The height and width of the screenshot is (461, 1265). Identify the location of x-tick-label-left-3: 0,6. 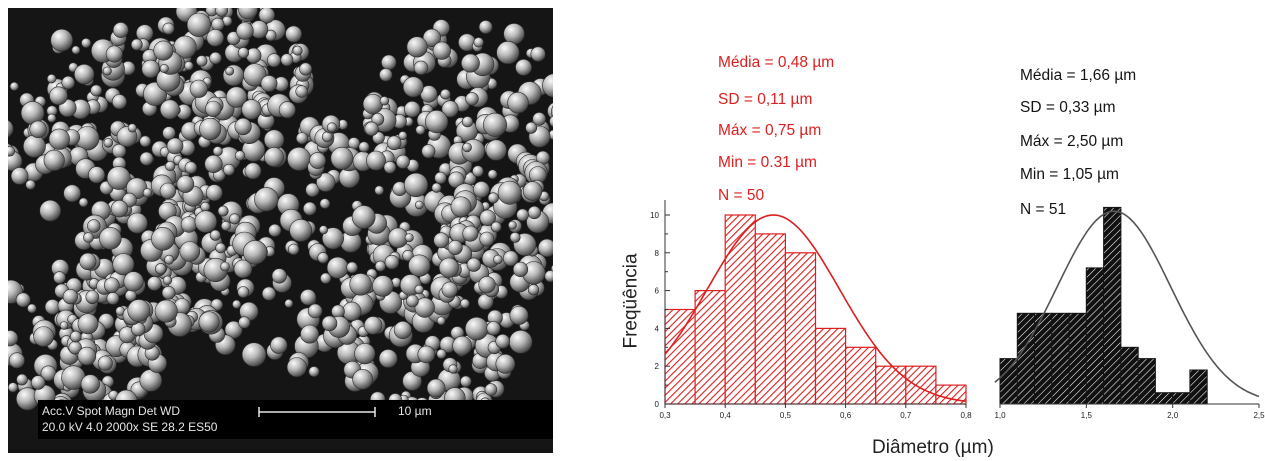
(846, 415).